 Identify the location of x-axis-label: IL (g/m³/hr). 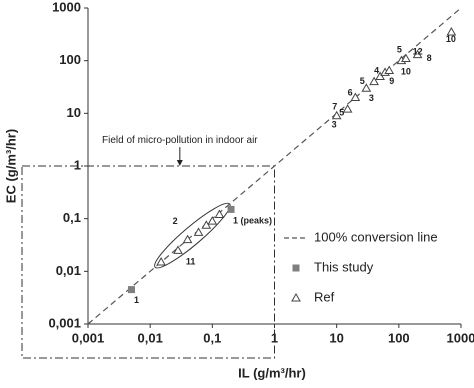
(272, 372).